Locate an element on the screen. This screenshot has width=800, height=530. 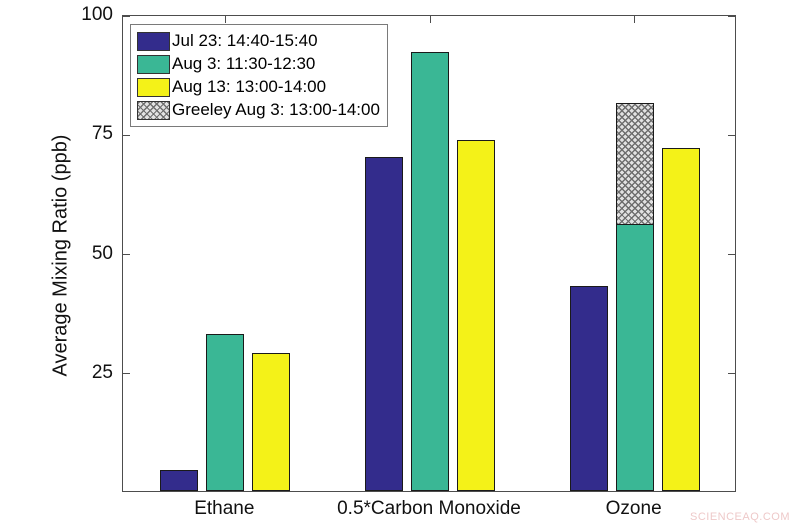
legend-item: Greeley Aug 3: 13:00-14:00 is located at coordinates (258, 110).